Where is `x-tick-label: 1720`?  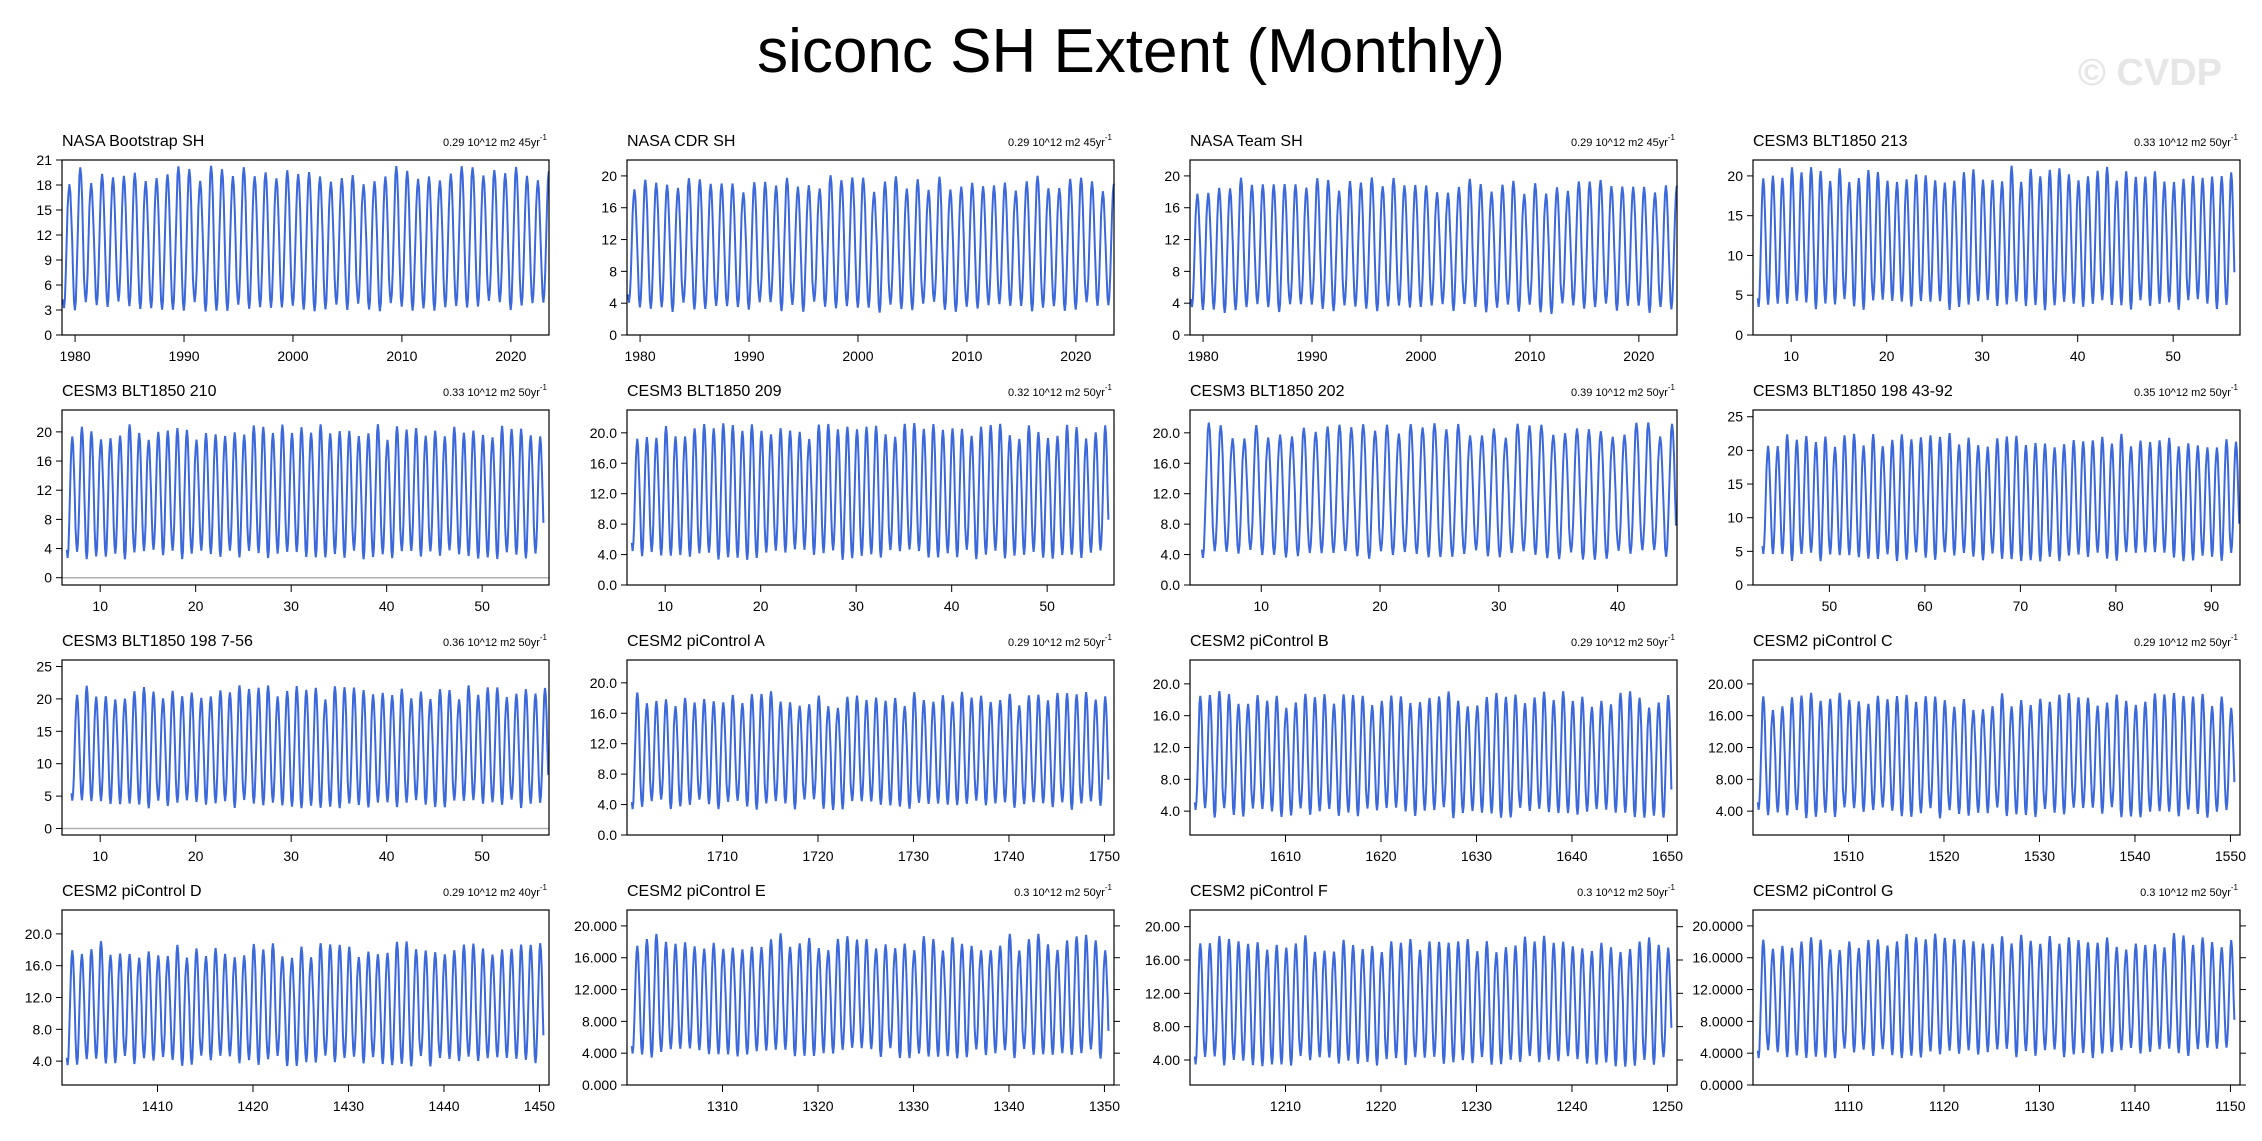
x-tick-label: 1720 is located at coordinates (817, 856).